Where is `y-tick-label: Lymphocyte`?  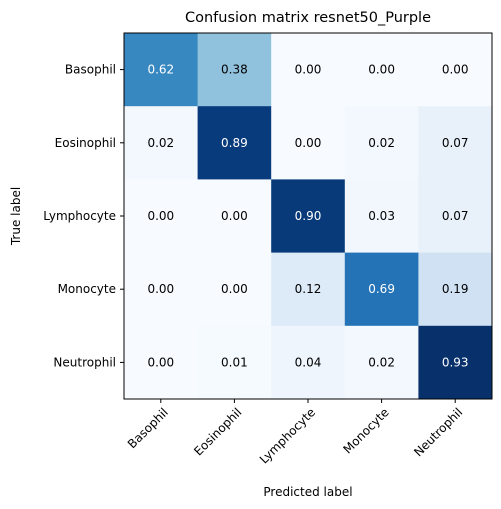
y-tick-label: Lymphocyte is located at coordinates (79, 216).